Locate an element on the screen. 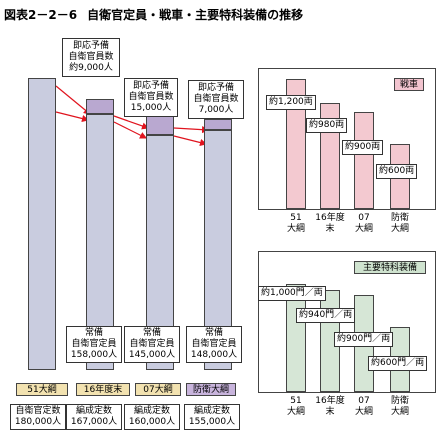  regular-label: 常備 自衛官定員 145,000人 is located at coordinates (152, 344).